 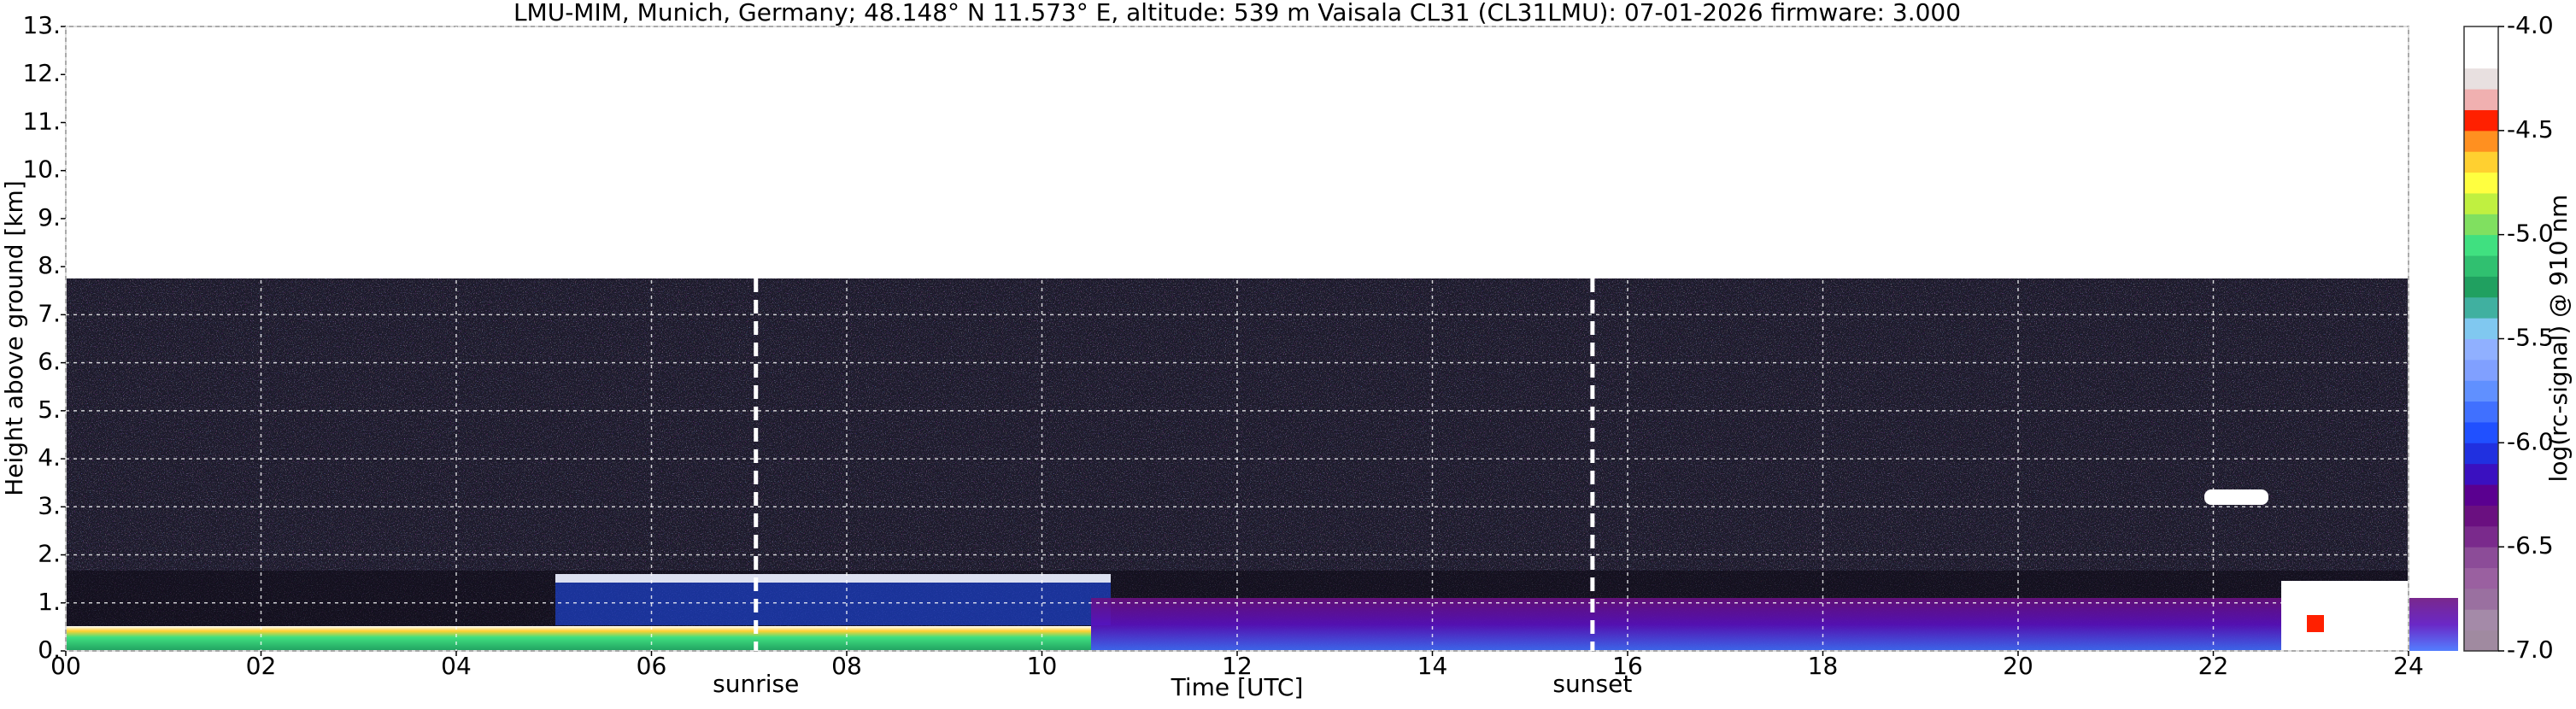 I want to click on x-tick-label: 08, so click(x=846, y=666).